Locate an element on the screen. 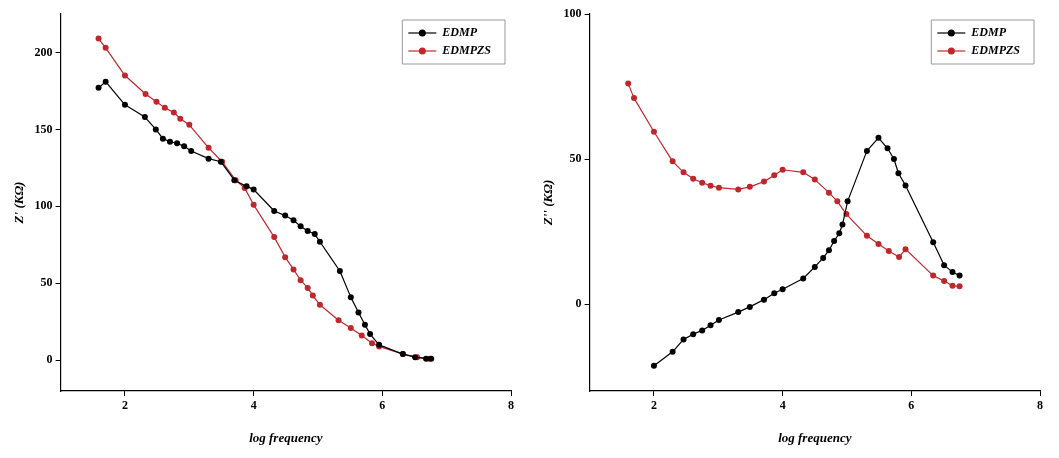 The height and width of the screenshot is (458, 1059). y-tick-label: 150 is located at coordinates (43, 128).